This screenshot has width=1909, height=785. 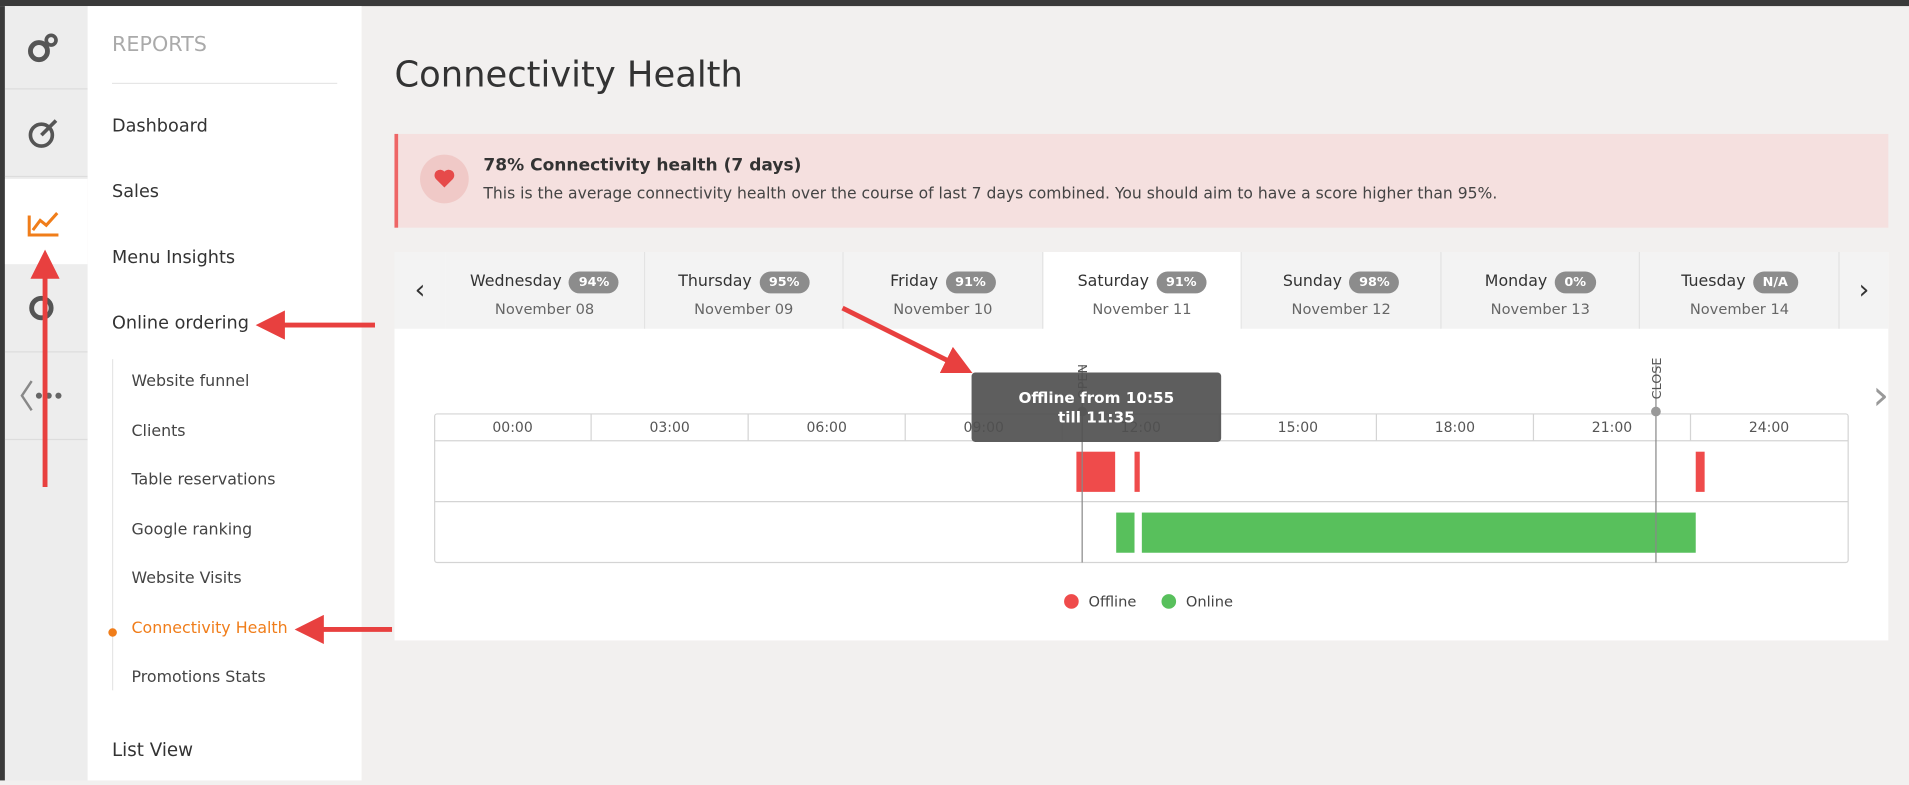 What do you see at coordinates (159, 45) in the screenshot?
I see `sidebar-heading: REPORTS` at bounding box center [159, 45].